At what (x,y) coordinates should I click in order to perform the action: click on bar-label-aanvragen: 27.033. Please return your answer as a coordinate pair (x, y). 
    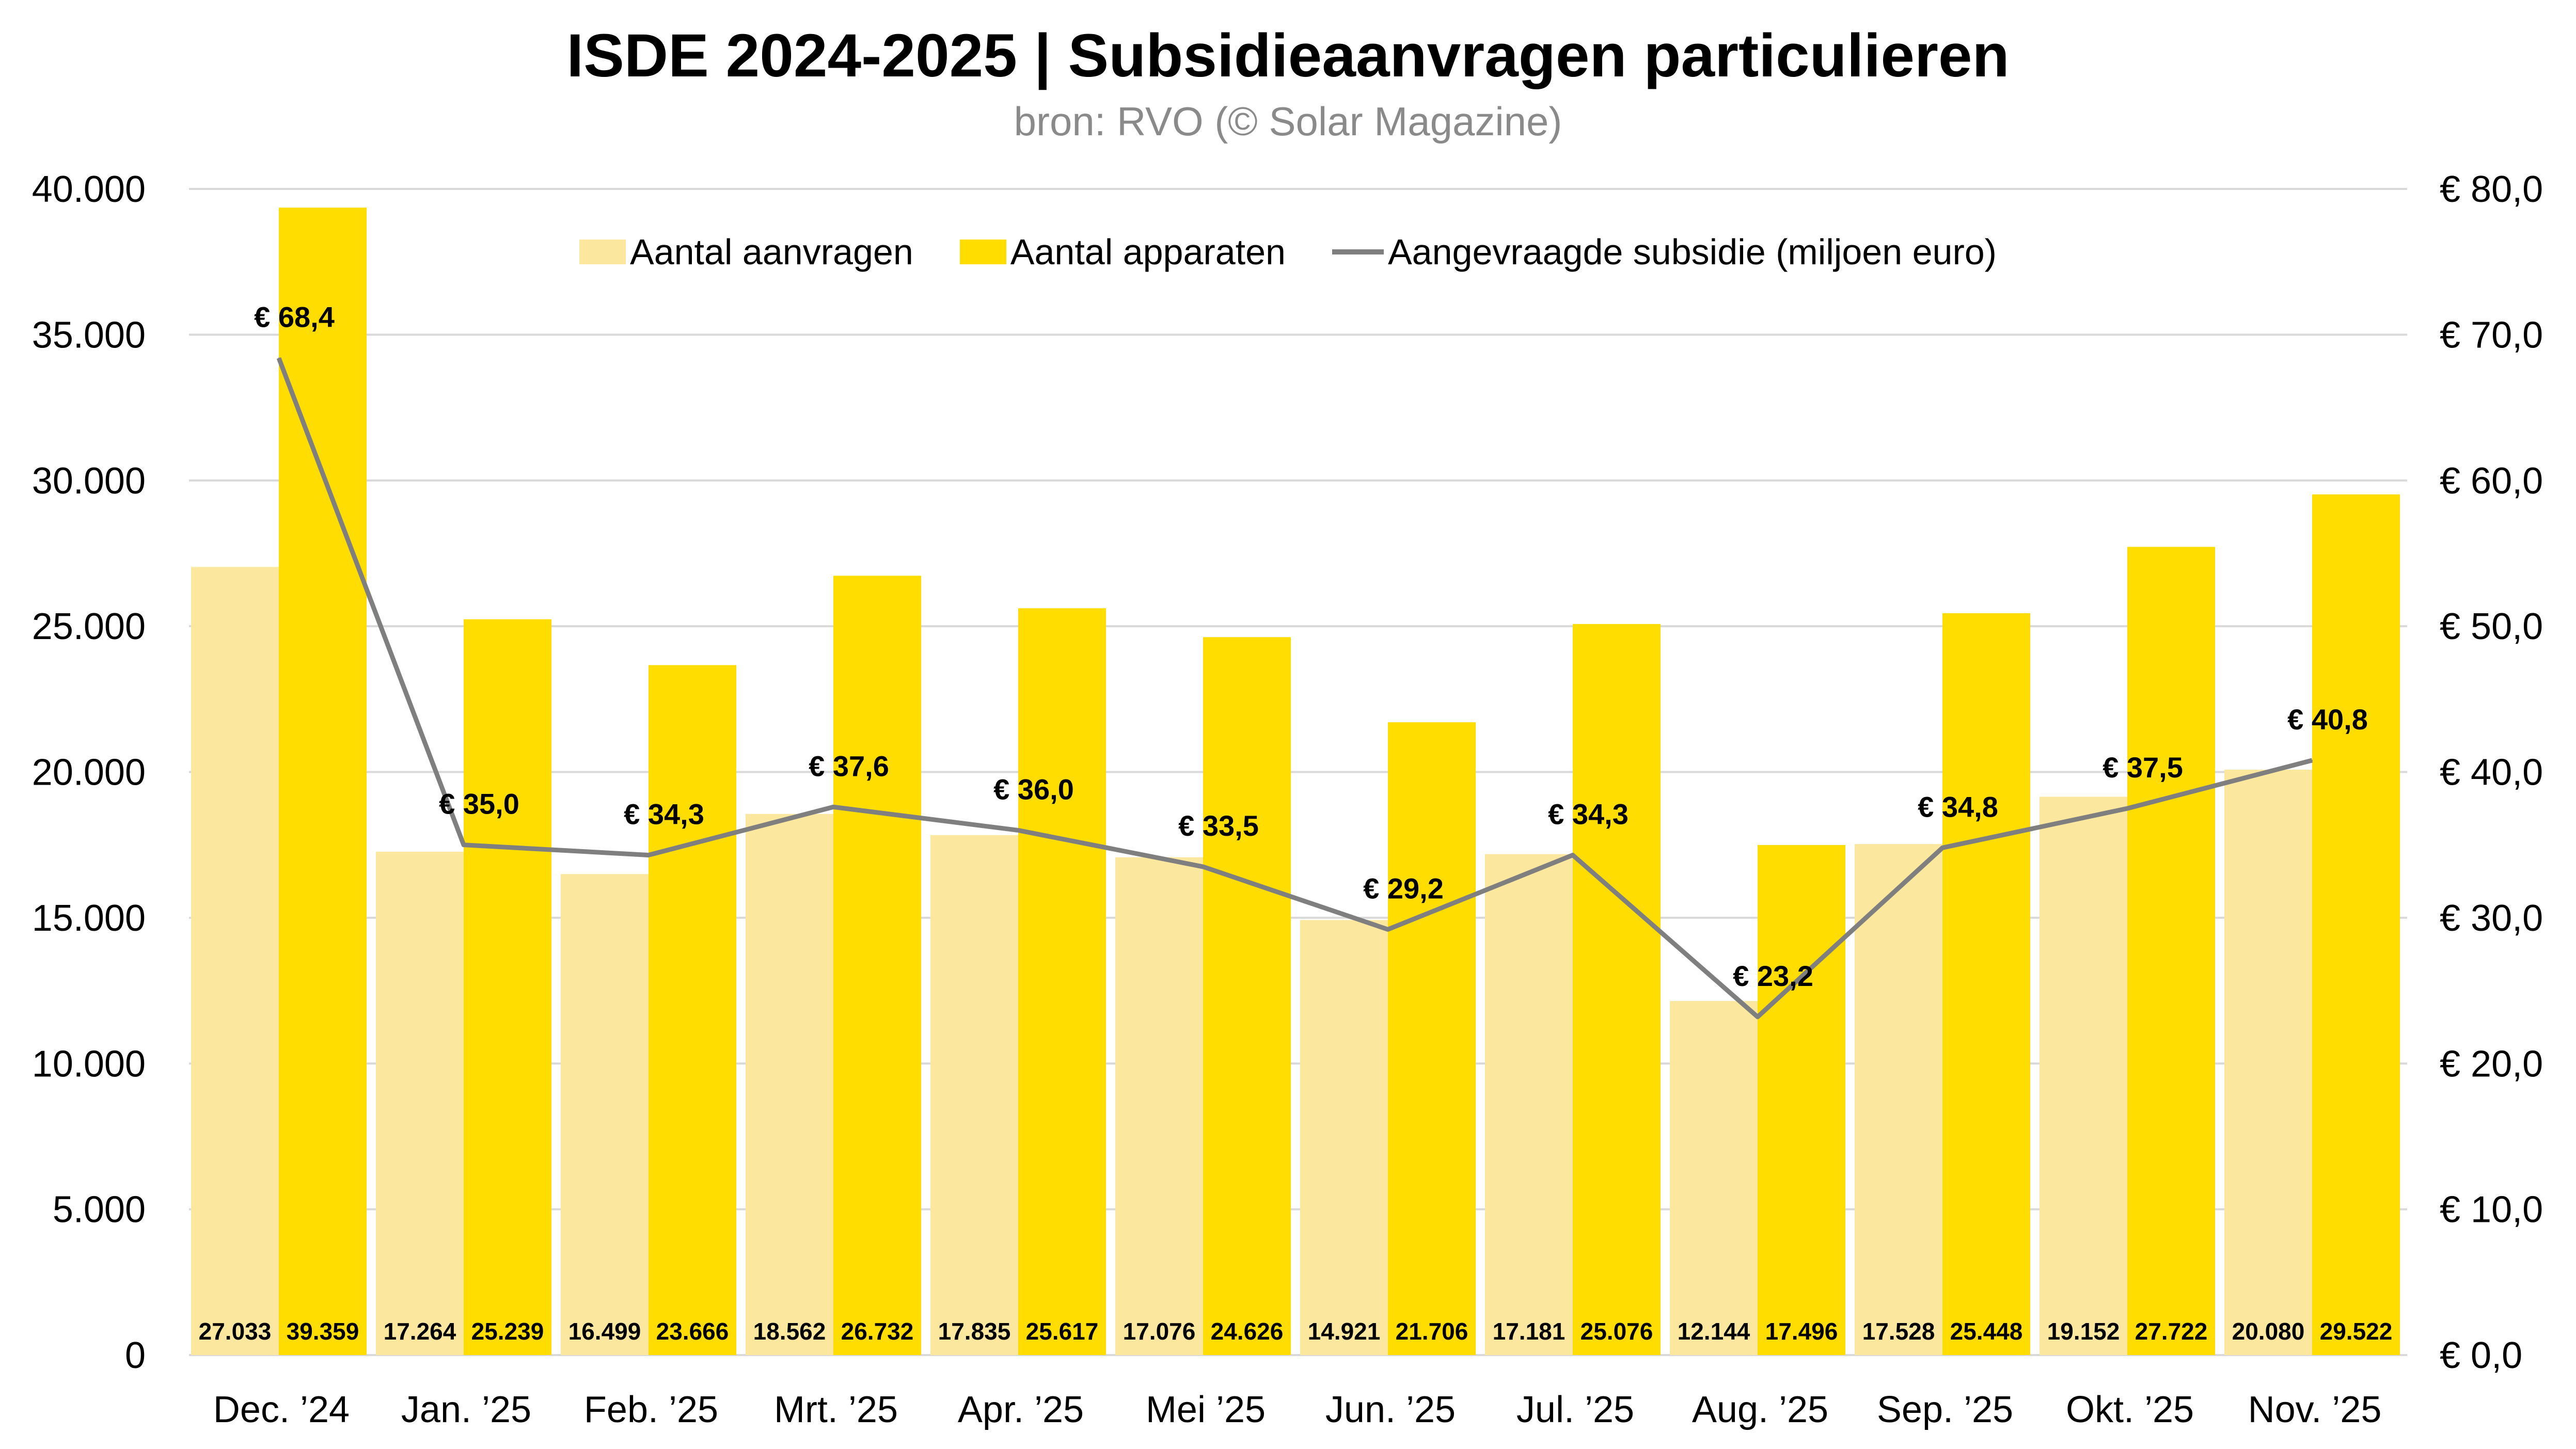
    Looking at the image, I should click on (236, 1331).